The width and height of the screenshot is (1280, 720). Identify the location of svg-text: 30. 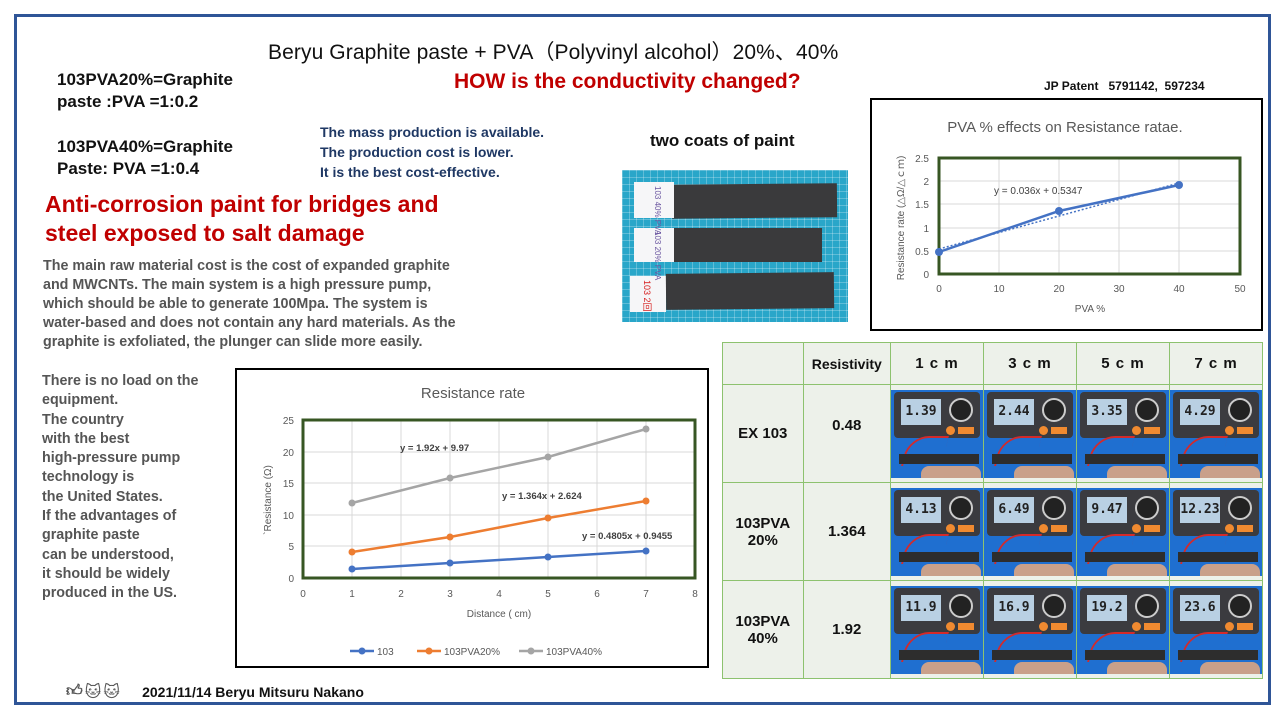
(1119, 289).